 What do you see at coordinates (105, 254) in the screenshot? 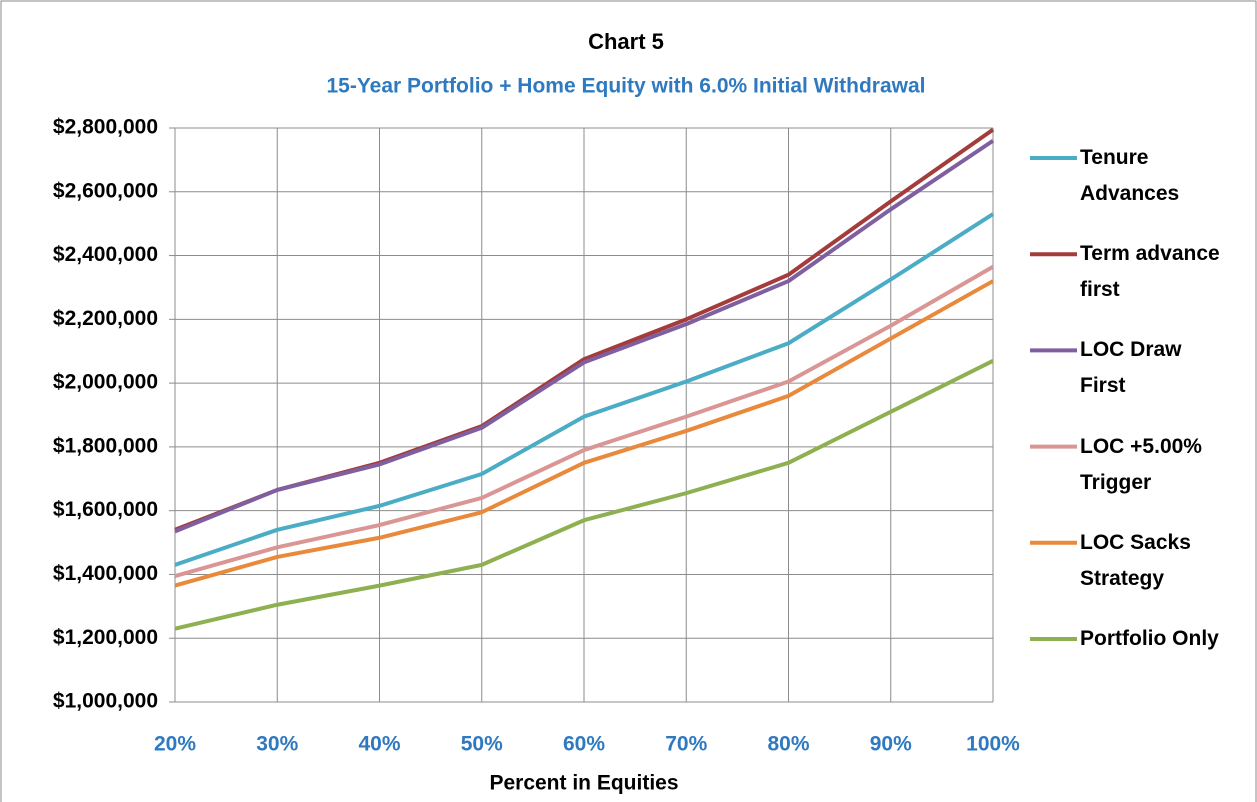
I see `y-tick-label: $2,400,000` at bounding box center [105, 254].